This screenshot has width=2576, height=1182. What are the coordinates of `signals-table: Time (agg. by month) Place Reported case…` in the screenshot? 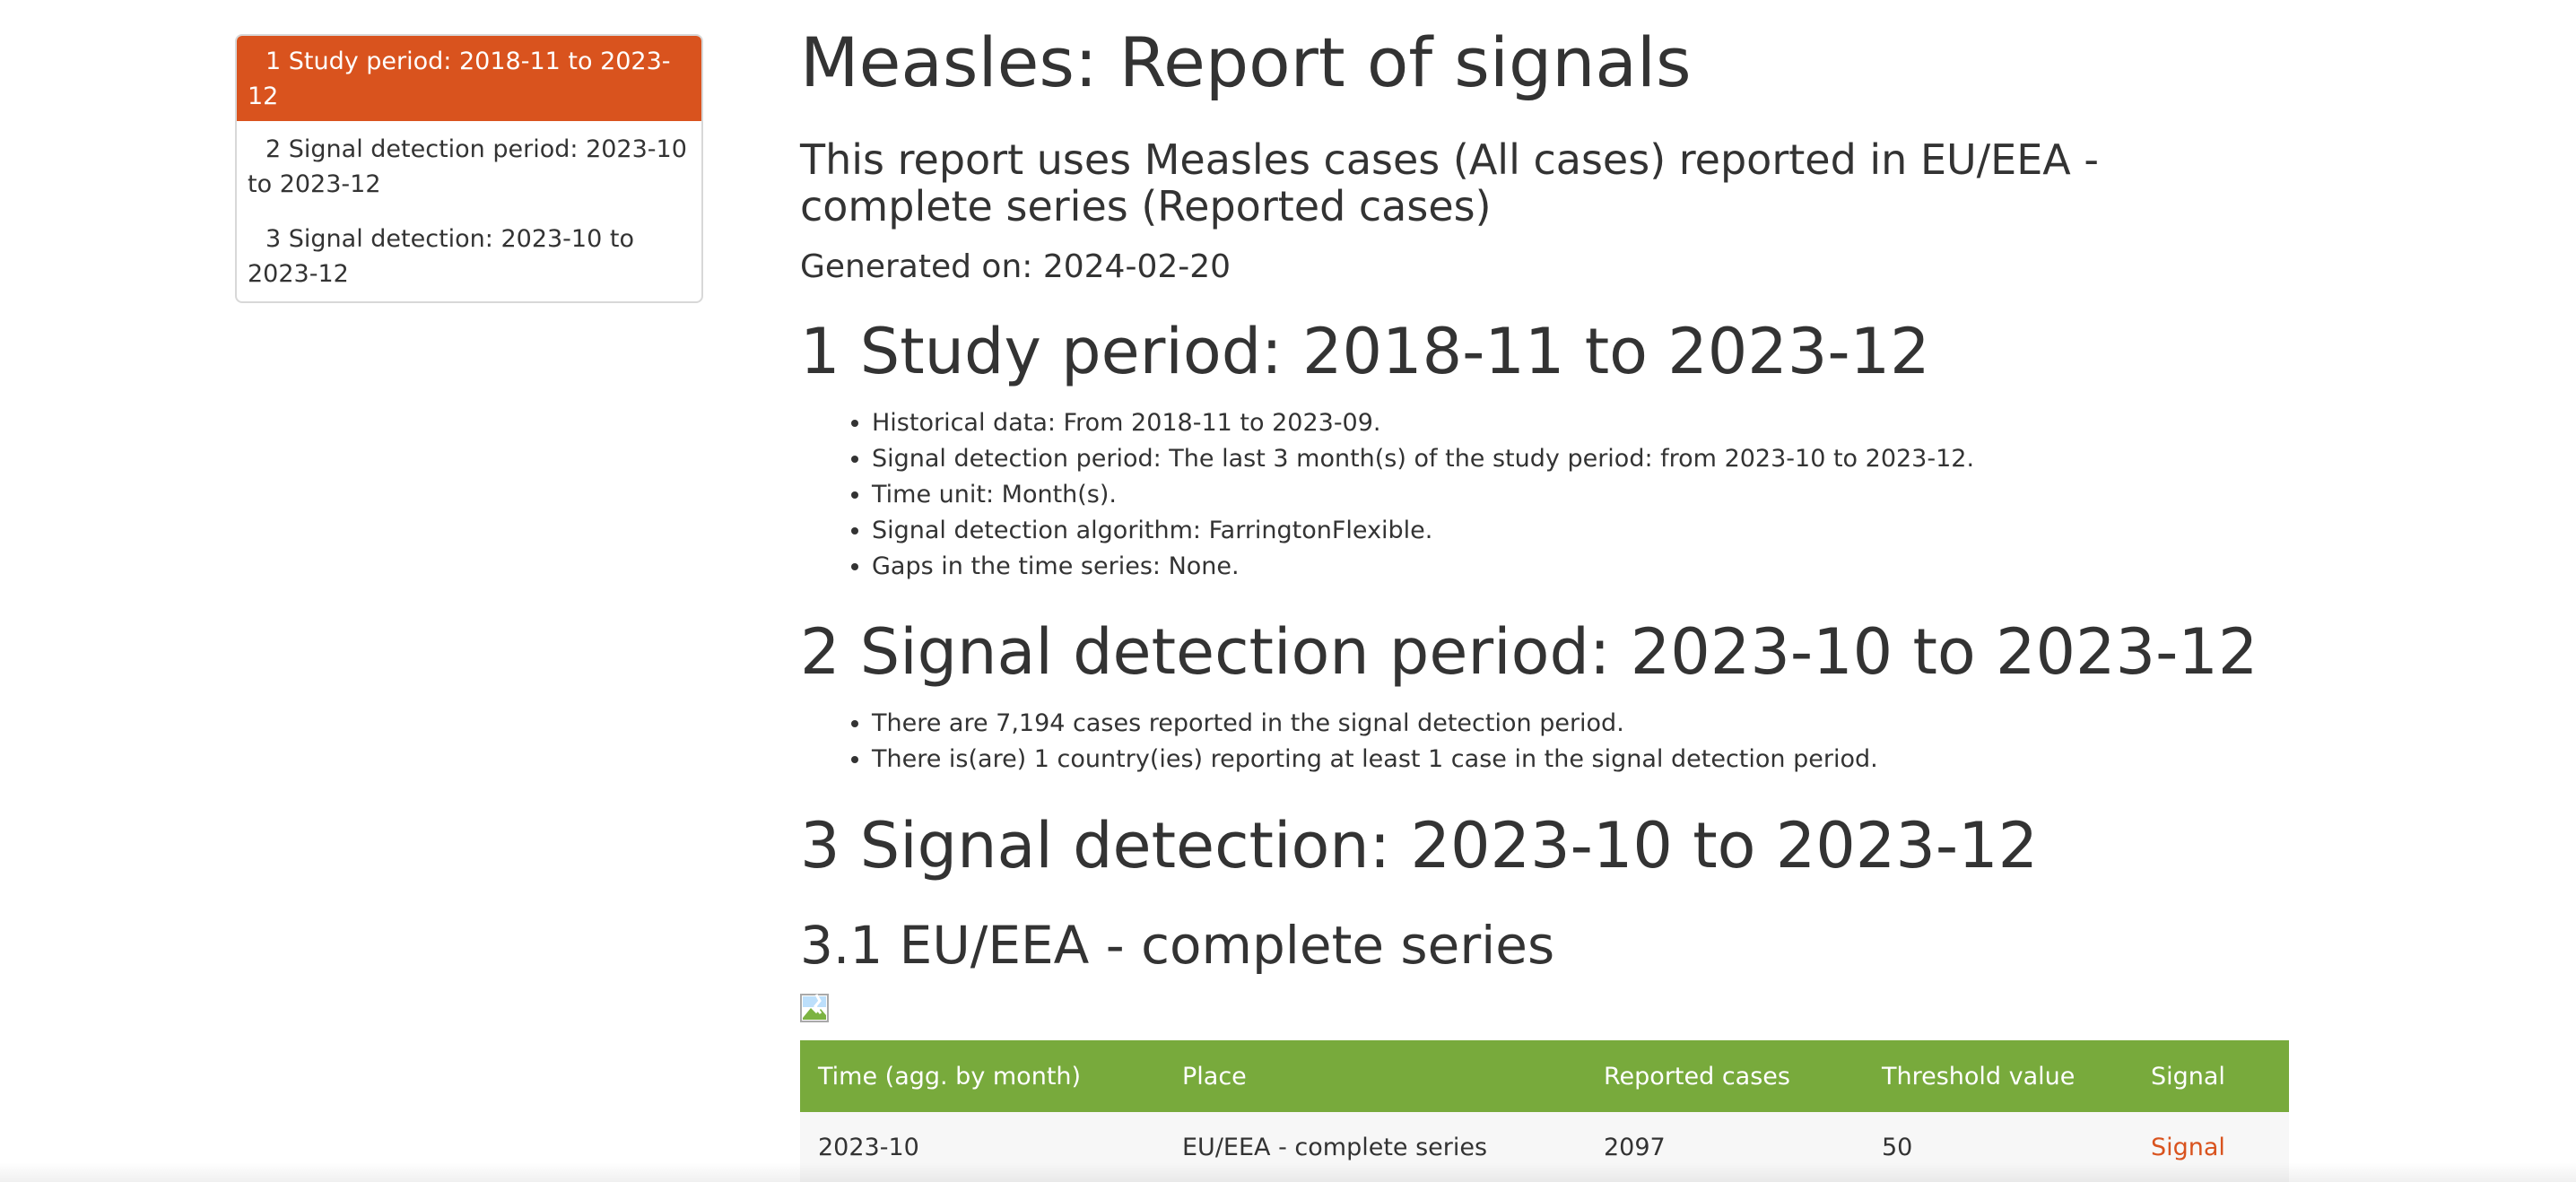 It's located at (1544, 1111).